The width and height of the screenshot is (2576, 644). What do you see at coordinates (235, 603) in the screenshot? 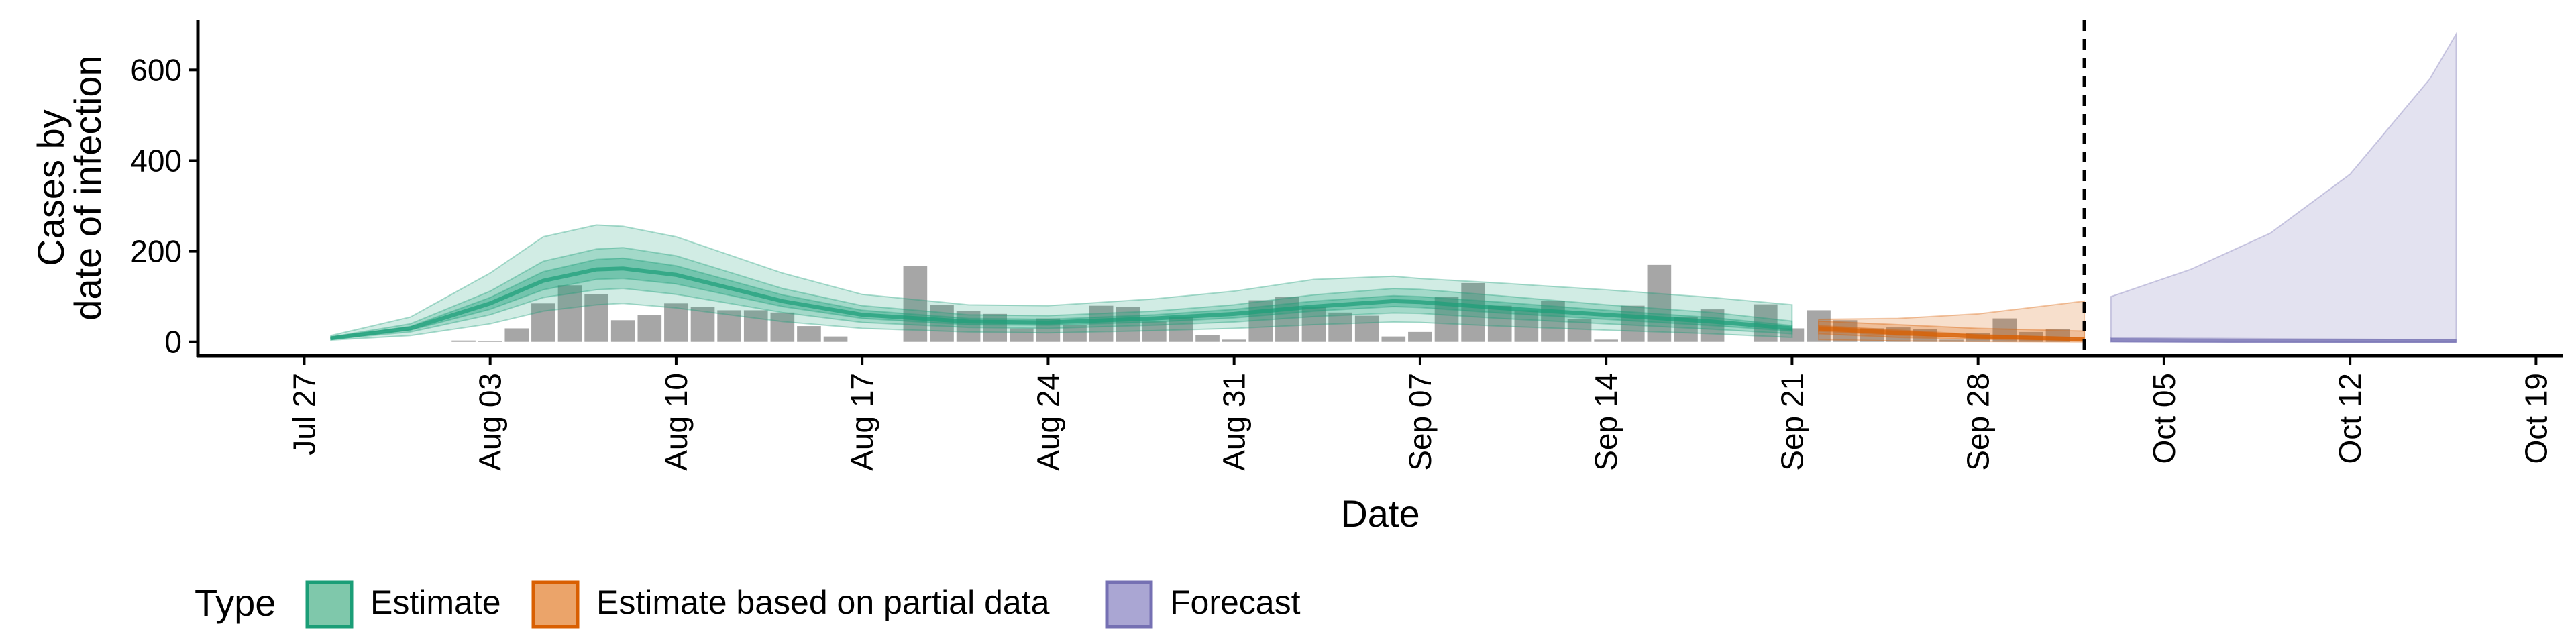
I see `legend-title: Type` at bounding box center [235, 603].